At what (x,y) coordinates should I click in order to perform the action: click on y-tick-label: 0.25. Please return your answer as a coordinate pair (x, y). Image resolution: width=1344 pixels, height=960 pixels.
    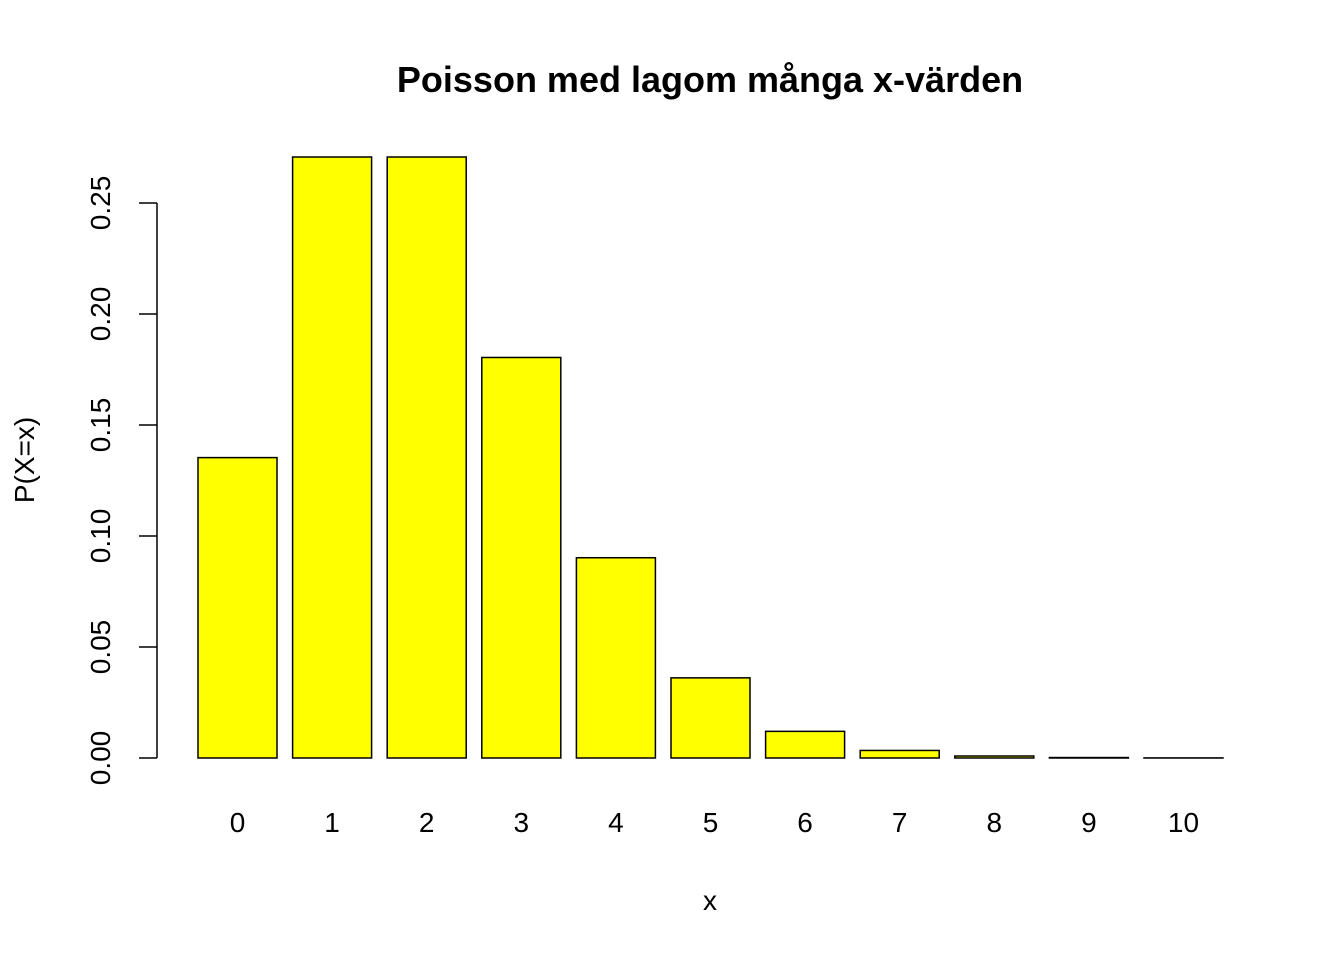
    Looking at the image, I should click on (100, 203).